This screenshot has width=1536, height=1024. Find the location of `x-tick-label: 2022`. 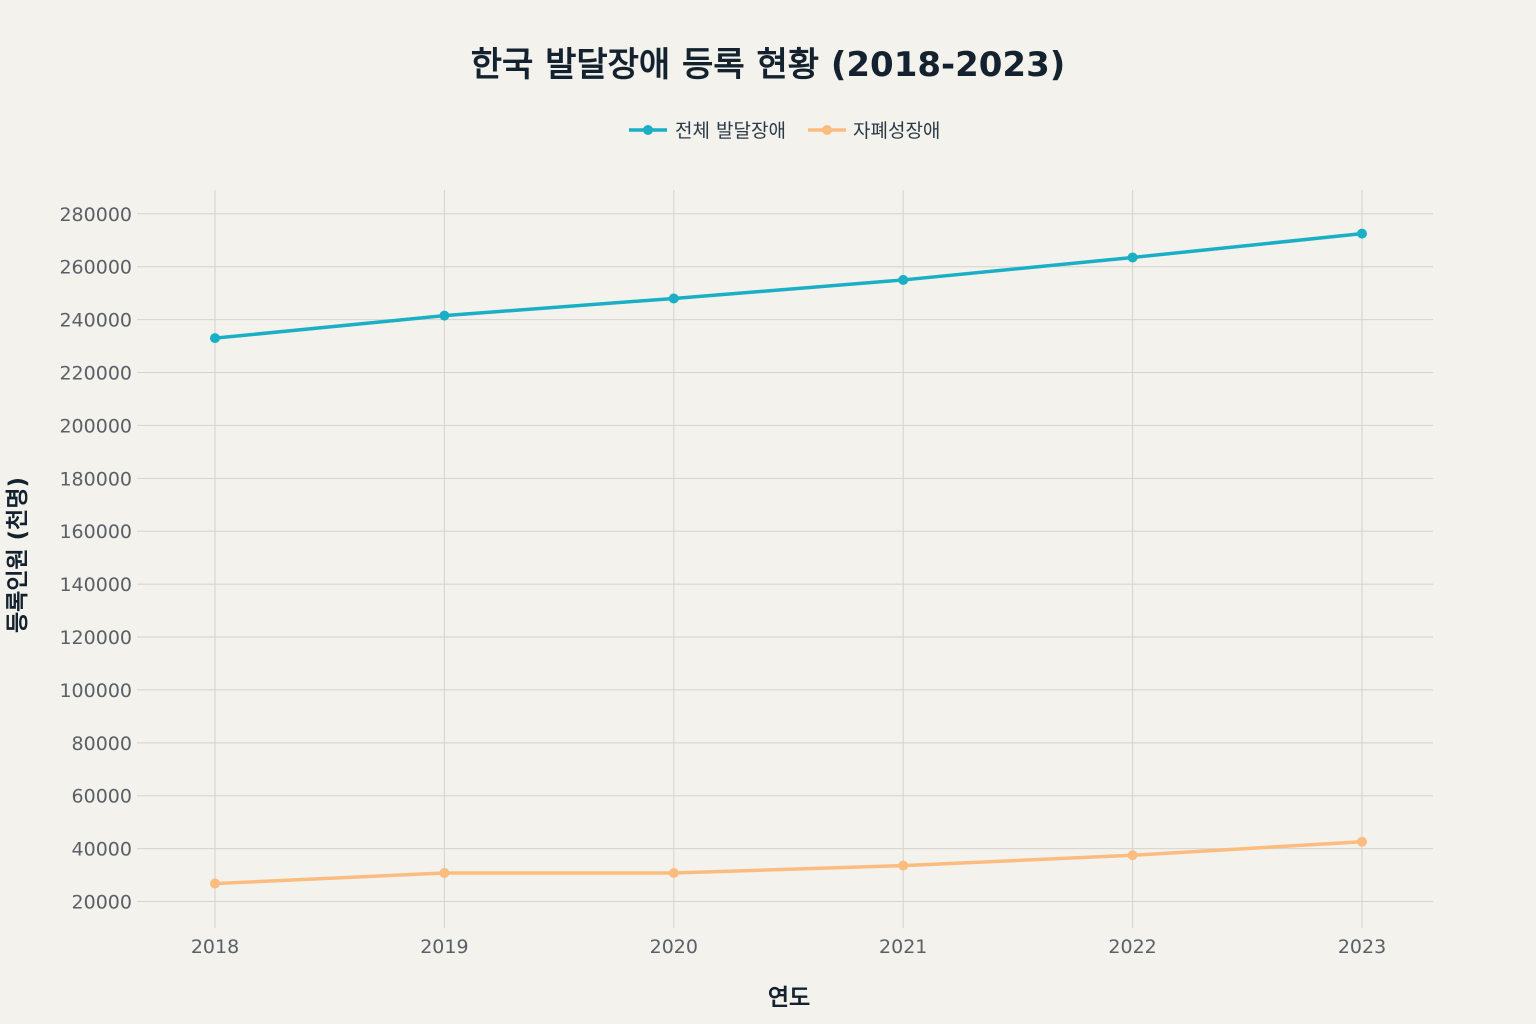

x-tick-label: 2022 is located at coordinates (1132, 947).